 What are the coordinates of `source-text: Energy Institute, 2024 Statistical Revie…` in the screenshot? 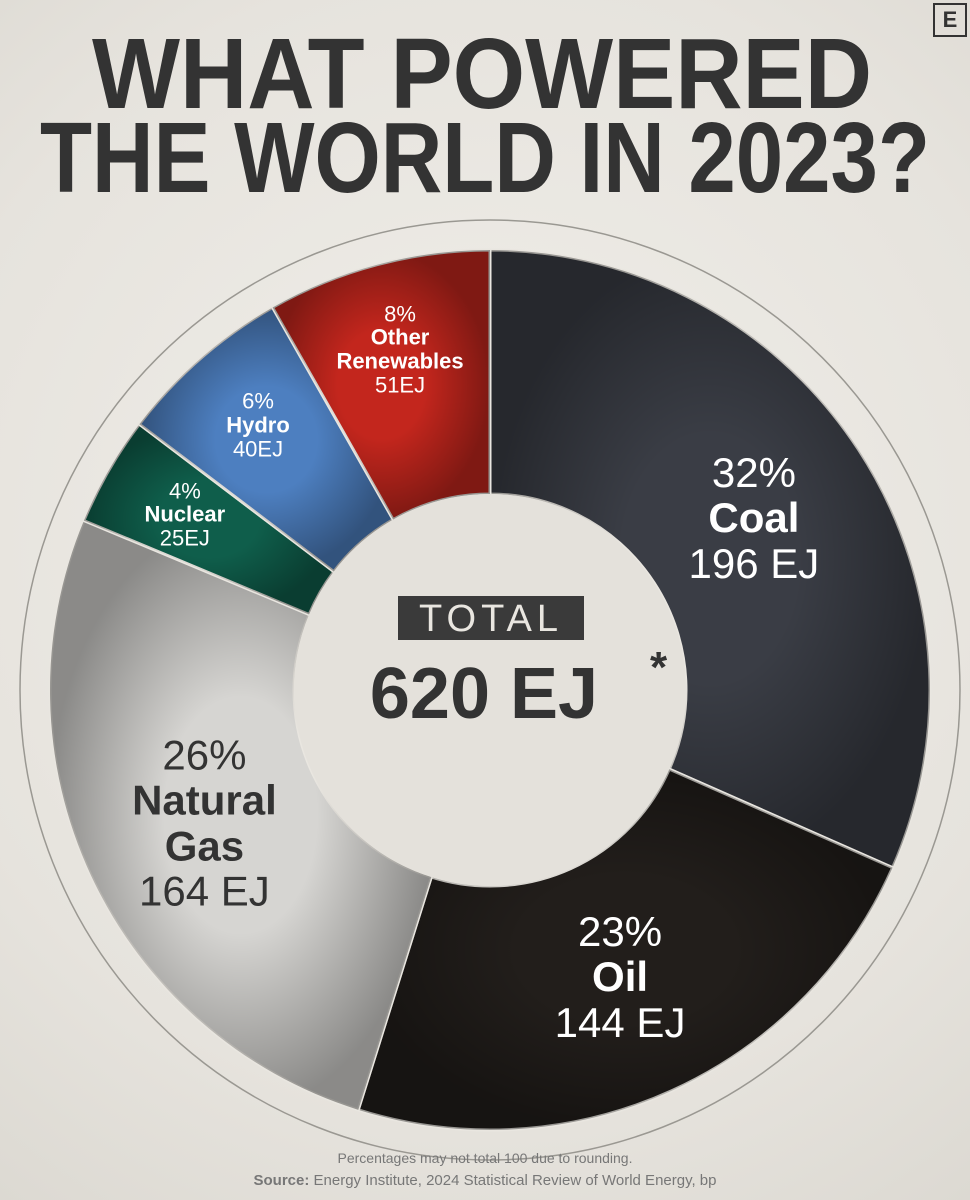 It's located at (515, 1180).